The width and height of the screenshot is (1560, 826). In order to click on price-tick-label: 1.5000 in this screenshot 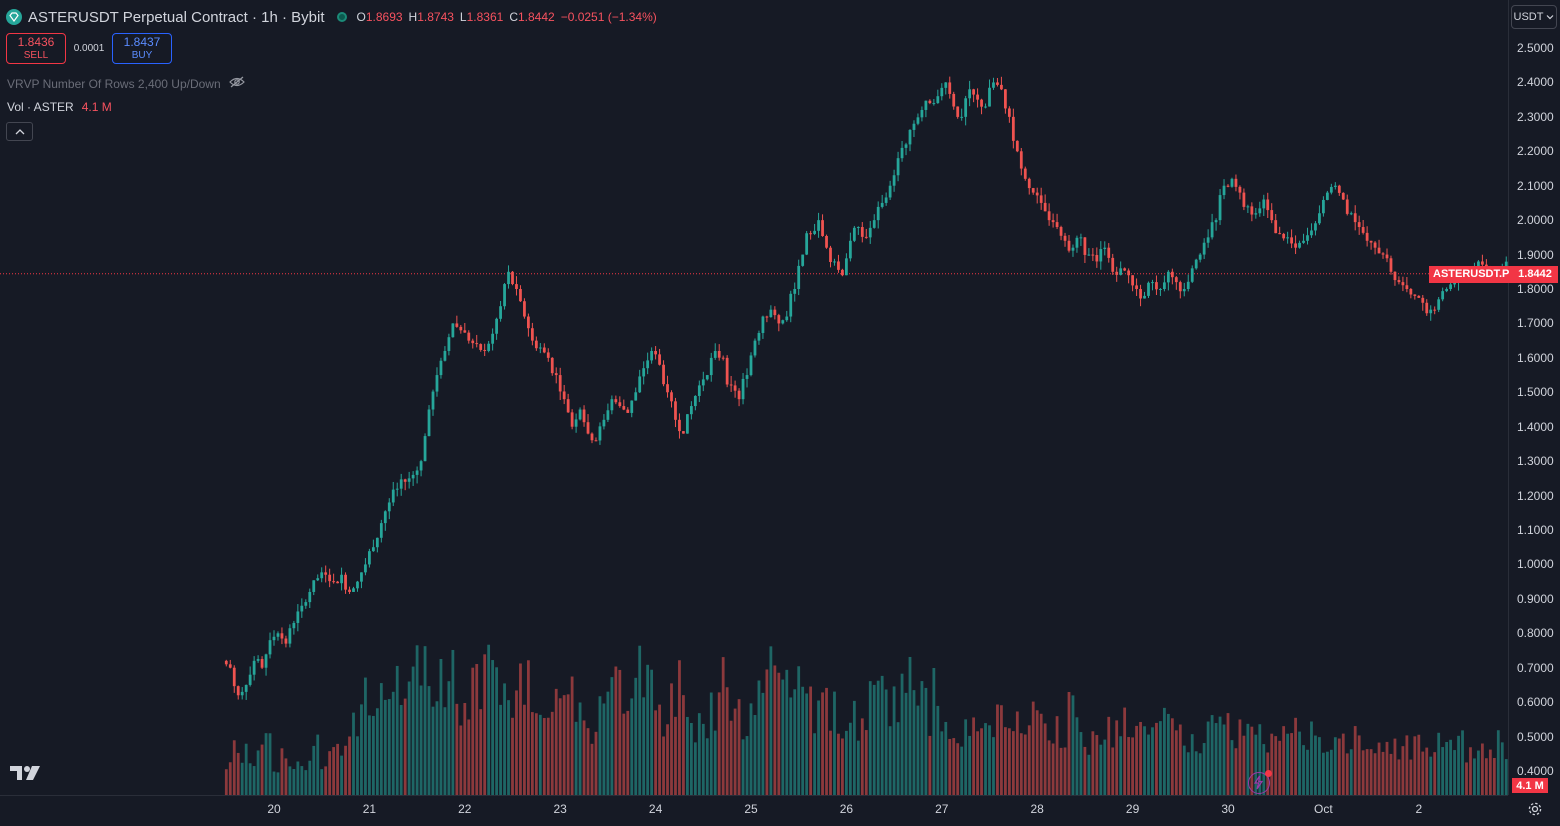, I will do `click(1535, 392)`.